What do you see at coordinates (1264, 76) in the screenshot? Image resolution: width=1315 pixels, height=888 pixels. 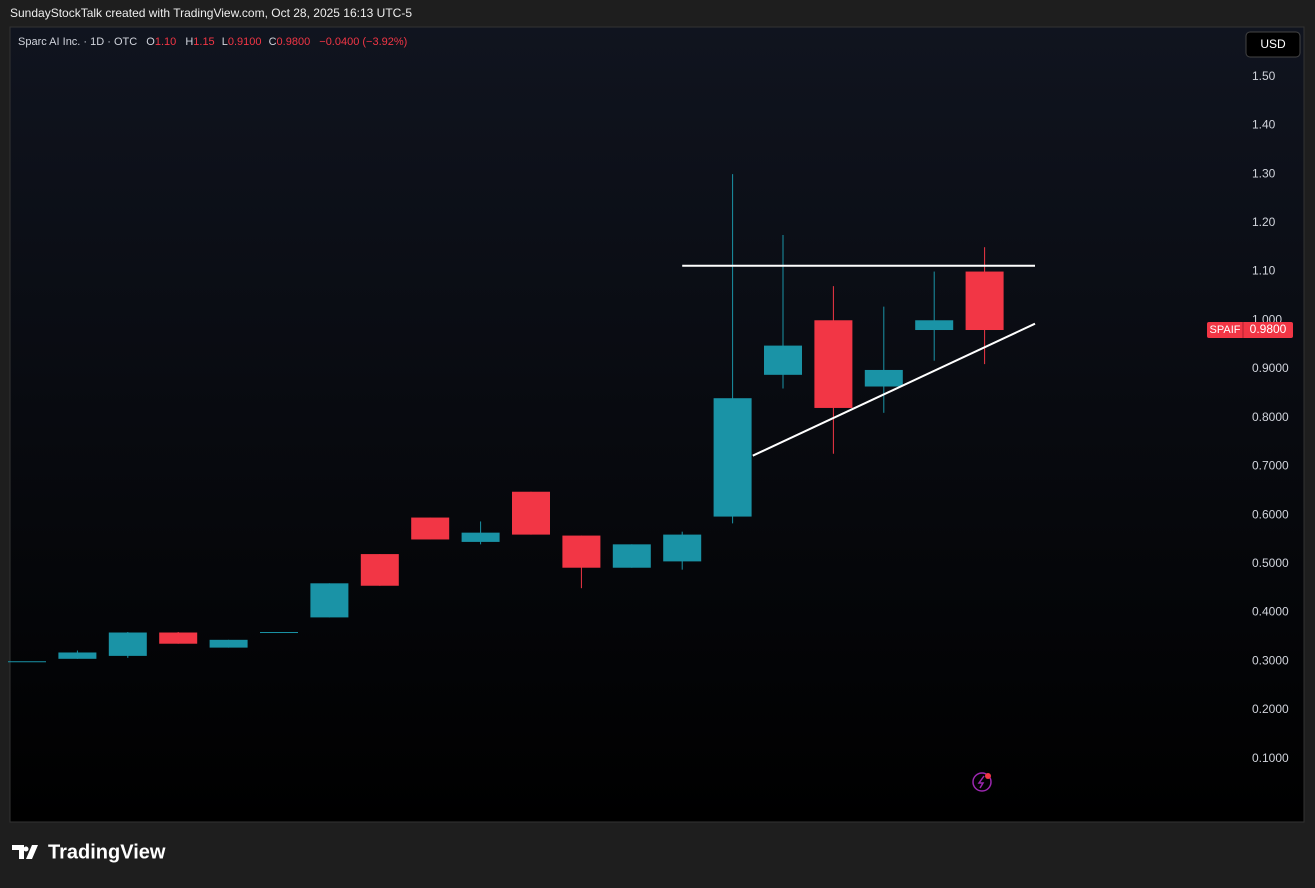 I see `y-tick-label: 1.50` at bounding box center [1264, 76].